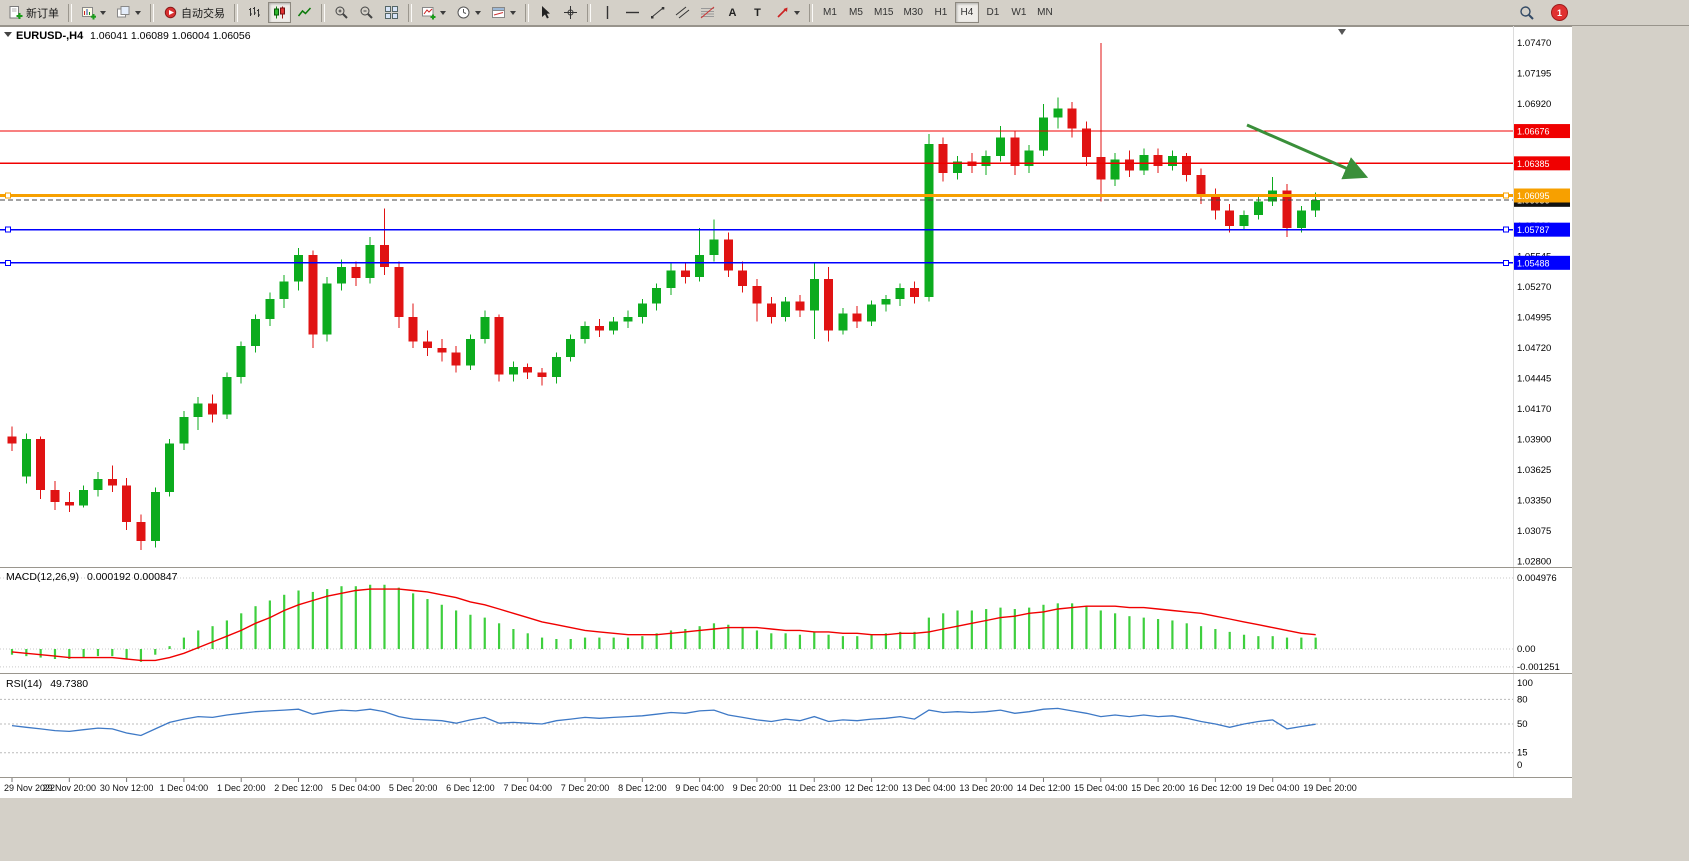 The height and width of the screenshot is (861, 1689). I want to click on svg-text: 80, so click(1522, 699).